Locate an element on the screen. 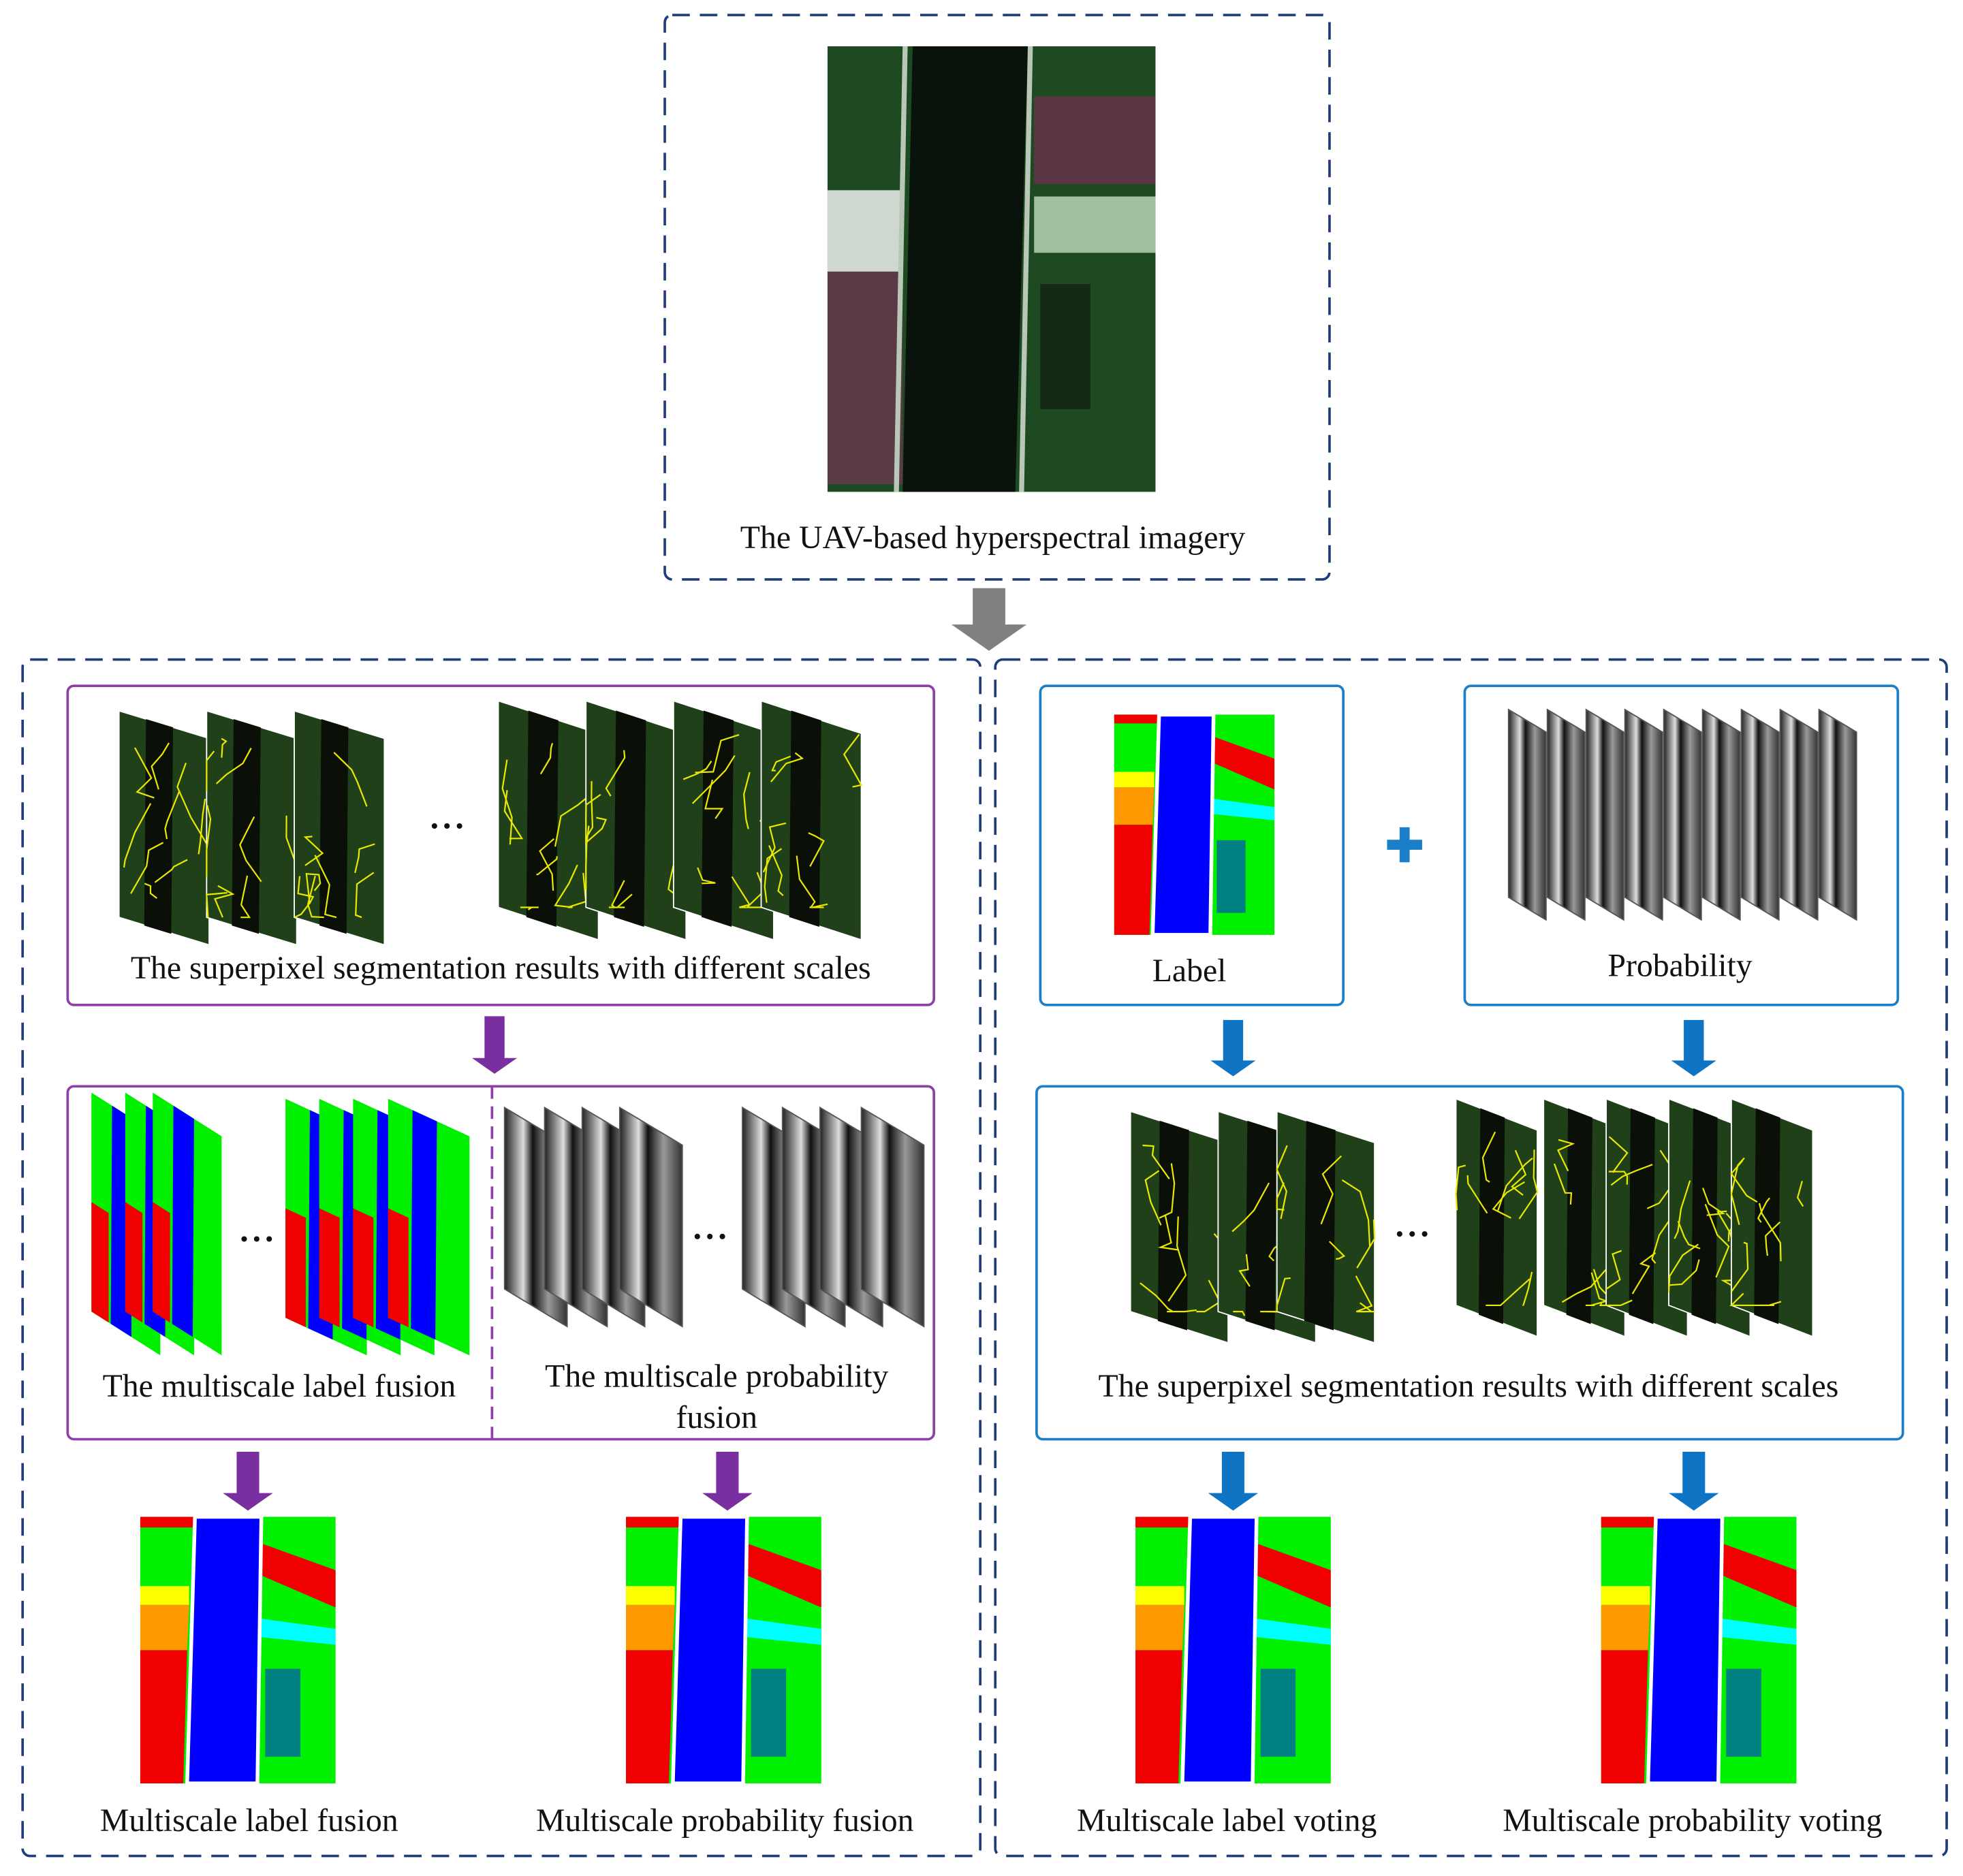  output-caption: Multiscale probability voting is located at coordinates (1692, 1820).